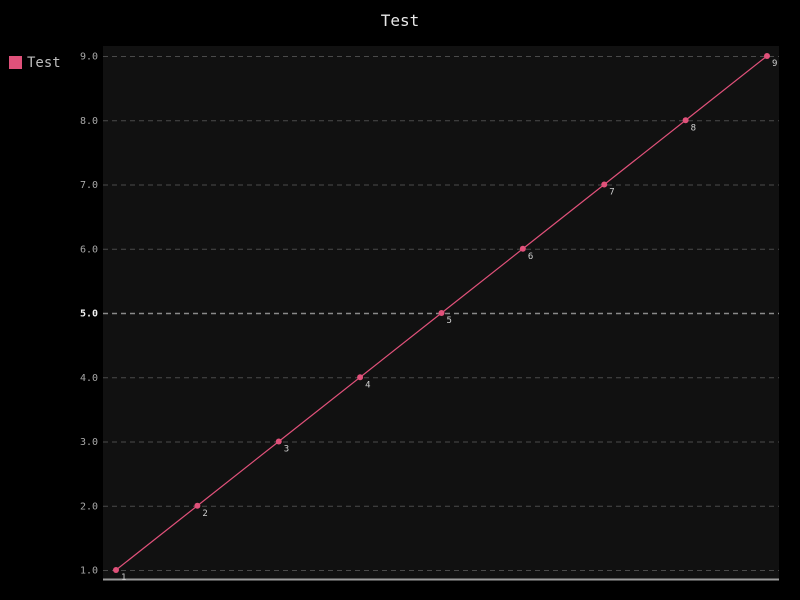 The height and width of the screenshot is (600, 800). I want to click on y-tick-label: 5.0, so click(89, 314).